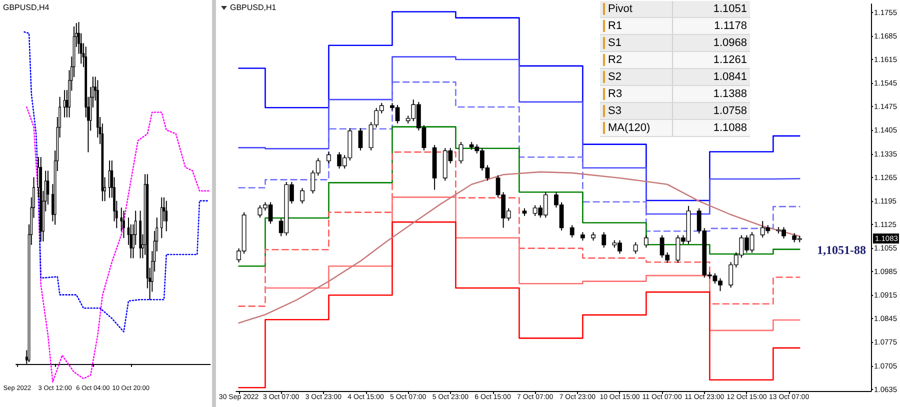 The image size is (900, 407). What do you see at coordinates (615, 94) in the screenshot?
I see `annotation: R3` at bounding box center [615, 94].